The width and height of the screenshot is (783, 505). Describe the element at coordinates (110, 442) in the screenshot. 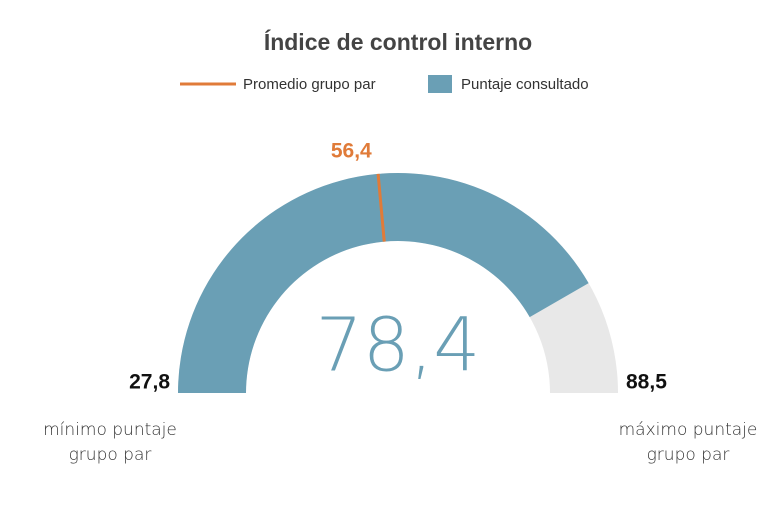

I see `min-note: mínimo puntaje grupo par` at that location.